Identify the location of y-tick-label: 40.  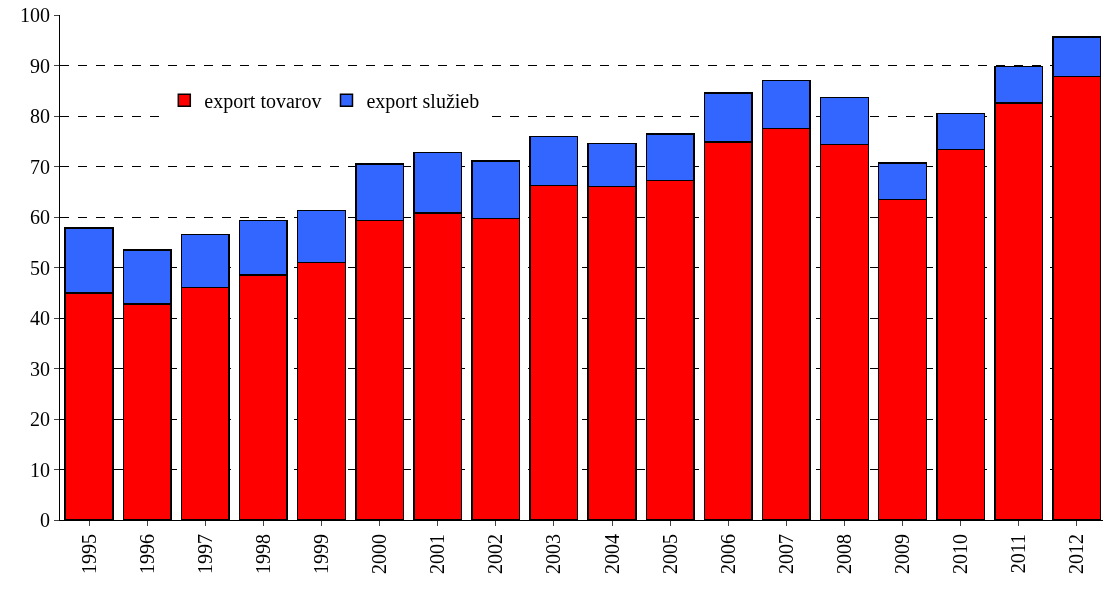
(40, 318).